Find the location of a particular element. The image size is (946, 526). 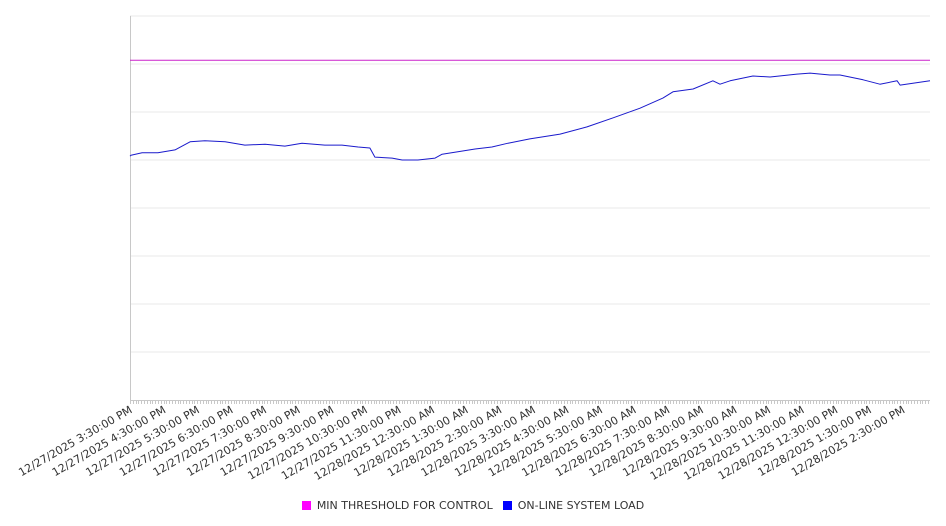

system-load-line is located at coordinates (530, 116).